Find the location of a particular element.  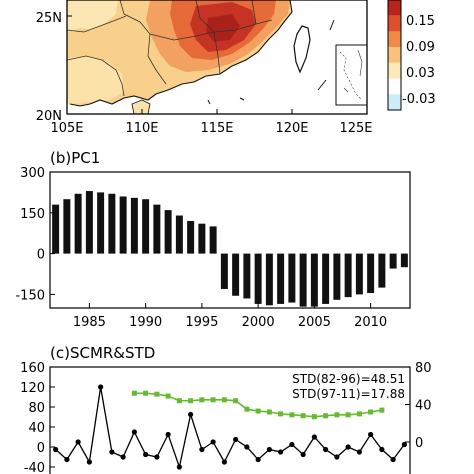

std-annotation-1: STD(82-96)=48.51 is located at coordinates (348, 379).